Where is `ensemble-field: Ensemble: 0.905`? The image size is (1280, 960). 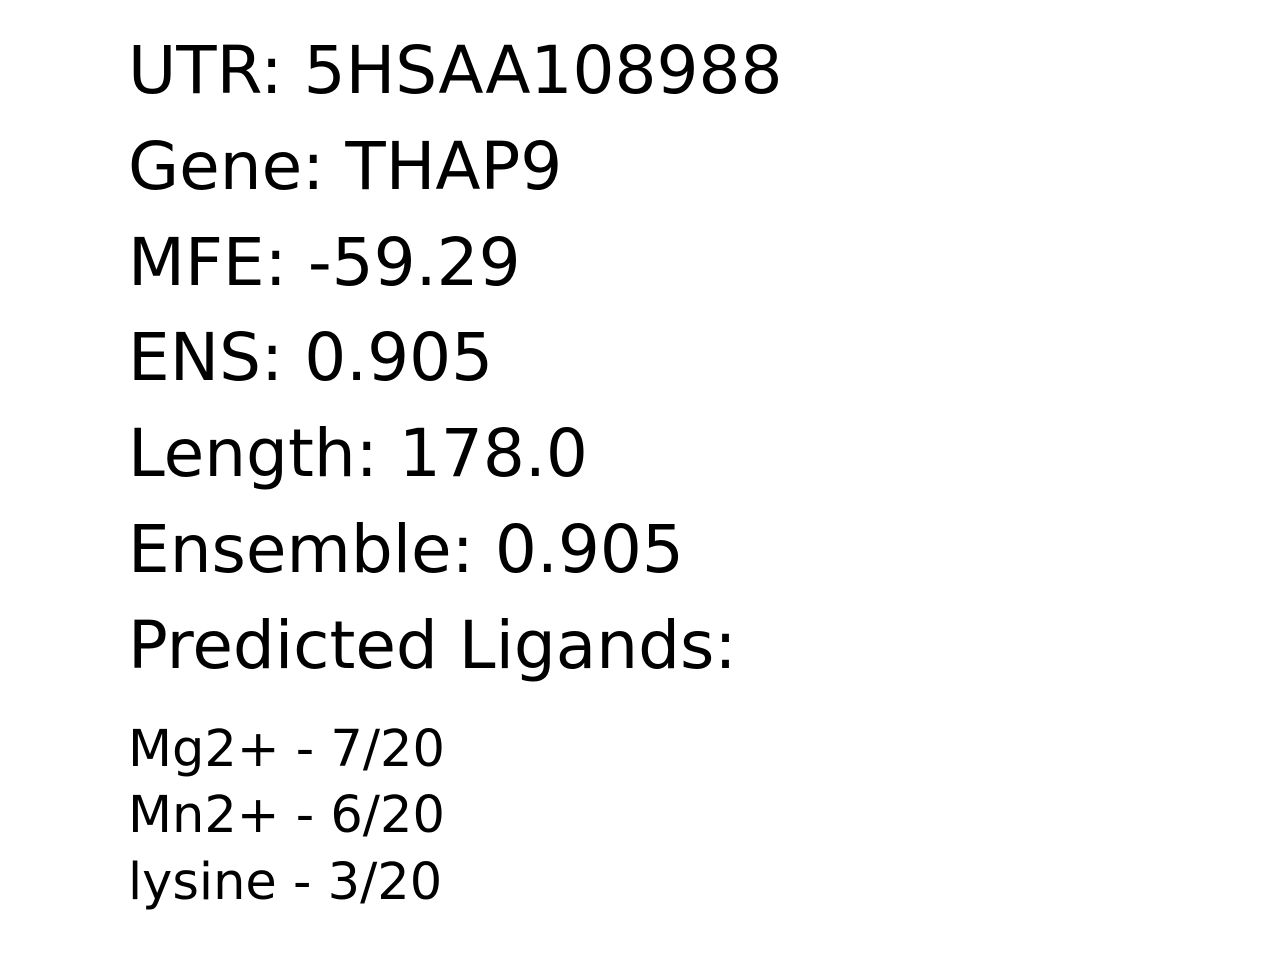
ensemble-field: Ensemble: 0.905 is located at coordinates (406, 550).